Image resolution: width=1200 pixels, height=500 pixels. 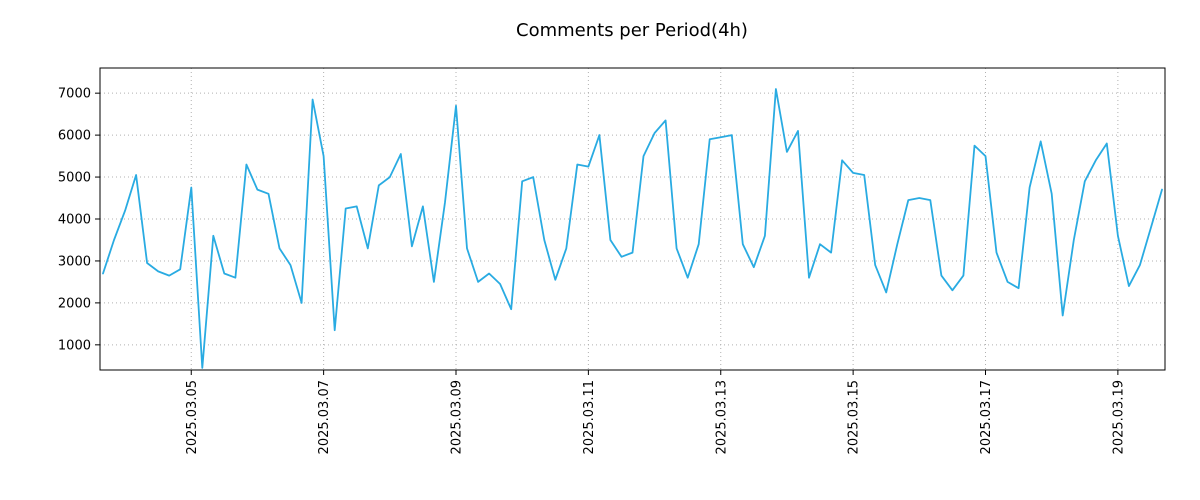 What do you see at coordinates (74, 261) in the screenshot?
I see `y-tick-label: 3000` at bounding box center [74, 261].